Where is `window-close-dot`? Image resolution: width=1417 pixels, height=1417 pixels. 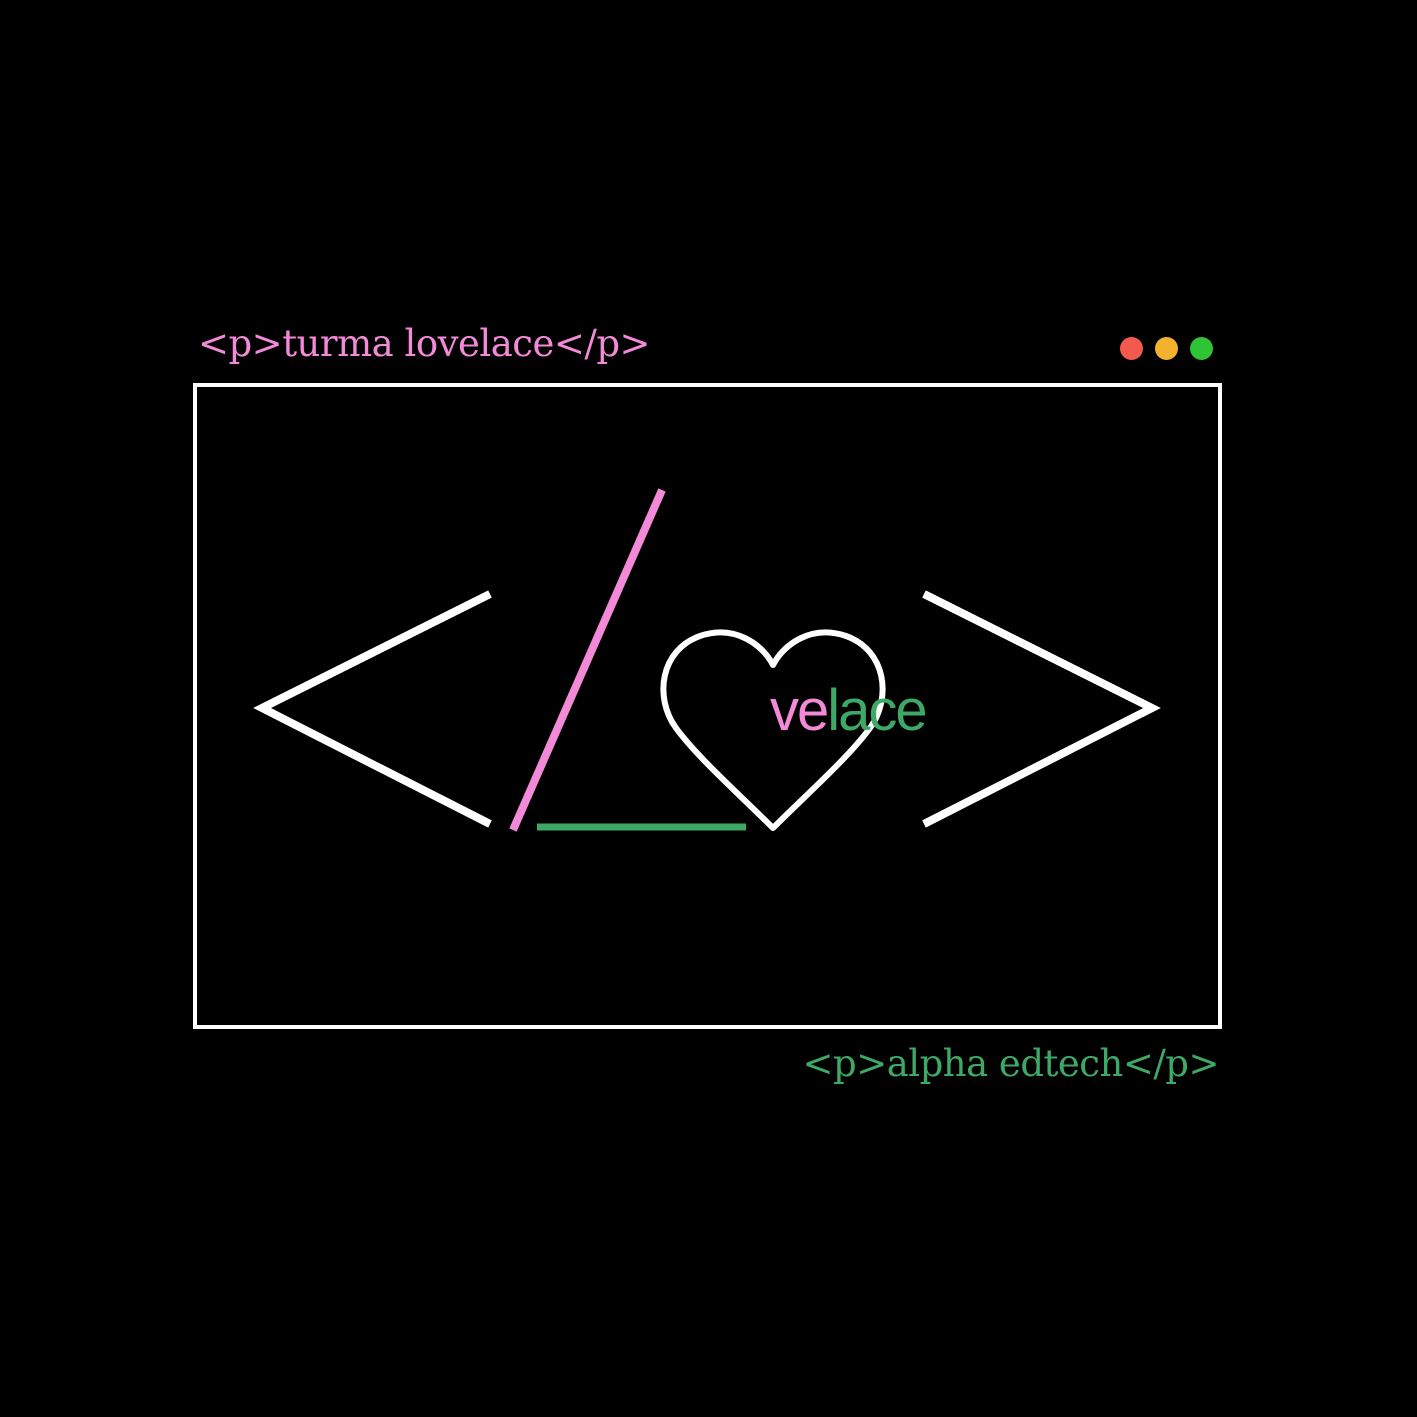
window-close-dot is located at coordinates (1131, 348).